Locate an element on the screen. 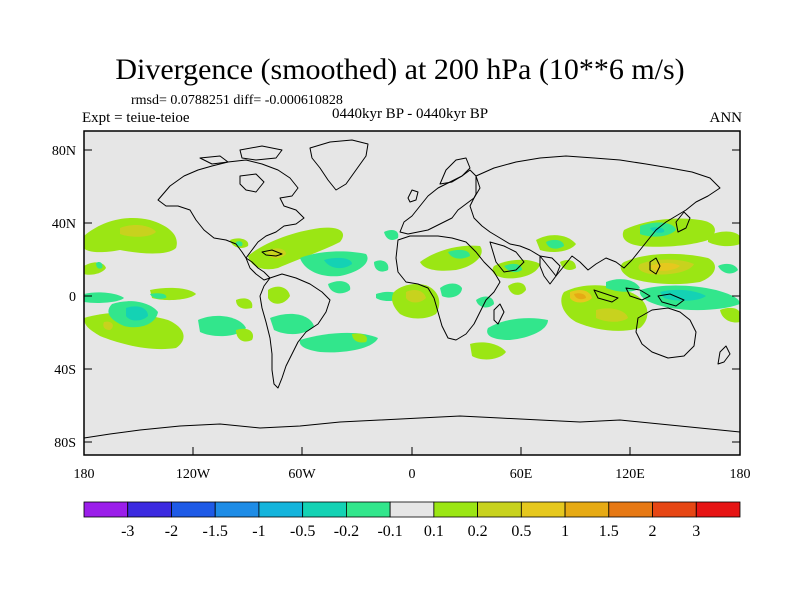  cuba-outline is located at coordinates (272, 253).